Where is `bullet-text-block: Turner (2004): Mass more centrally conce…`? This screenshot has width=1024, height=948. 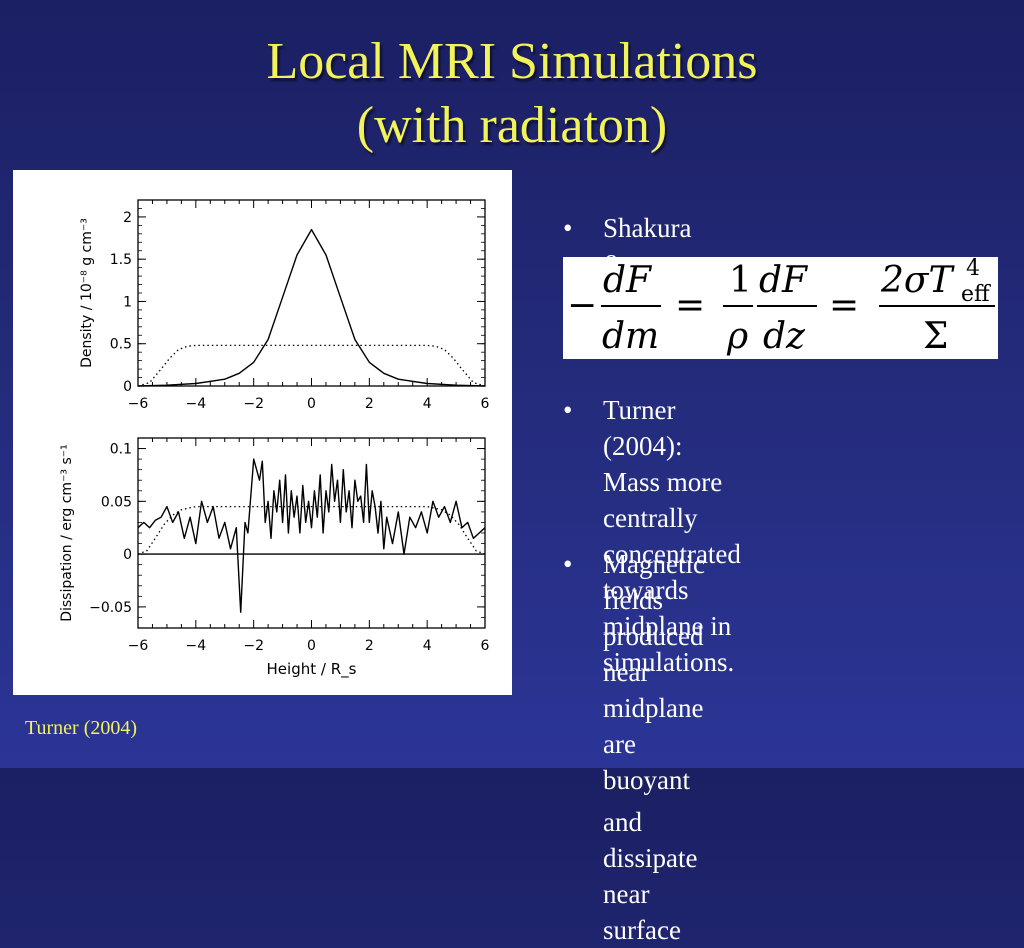 bullet-text-block: Turner (2004): Mass more centrally conce… is located at coordinates (672, 536).